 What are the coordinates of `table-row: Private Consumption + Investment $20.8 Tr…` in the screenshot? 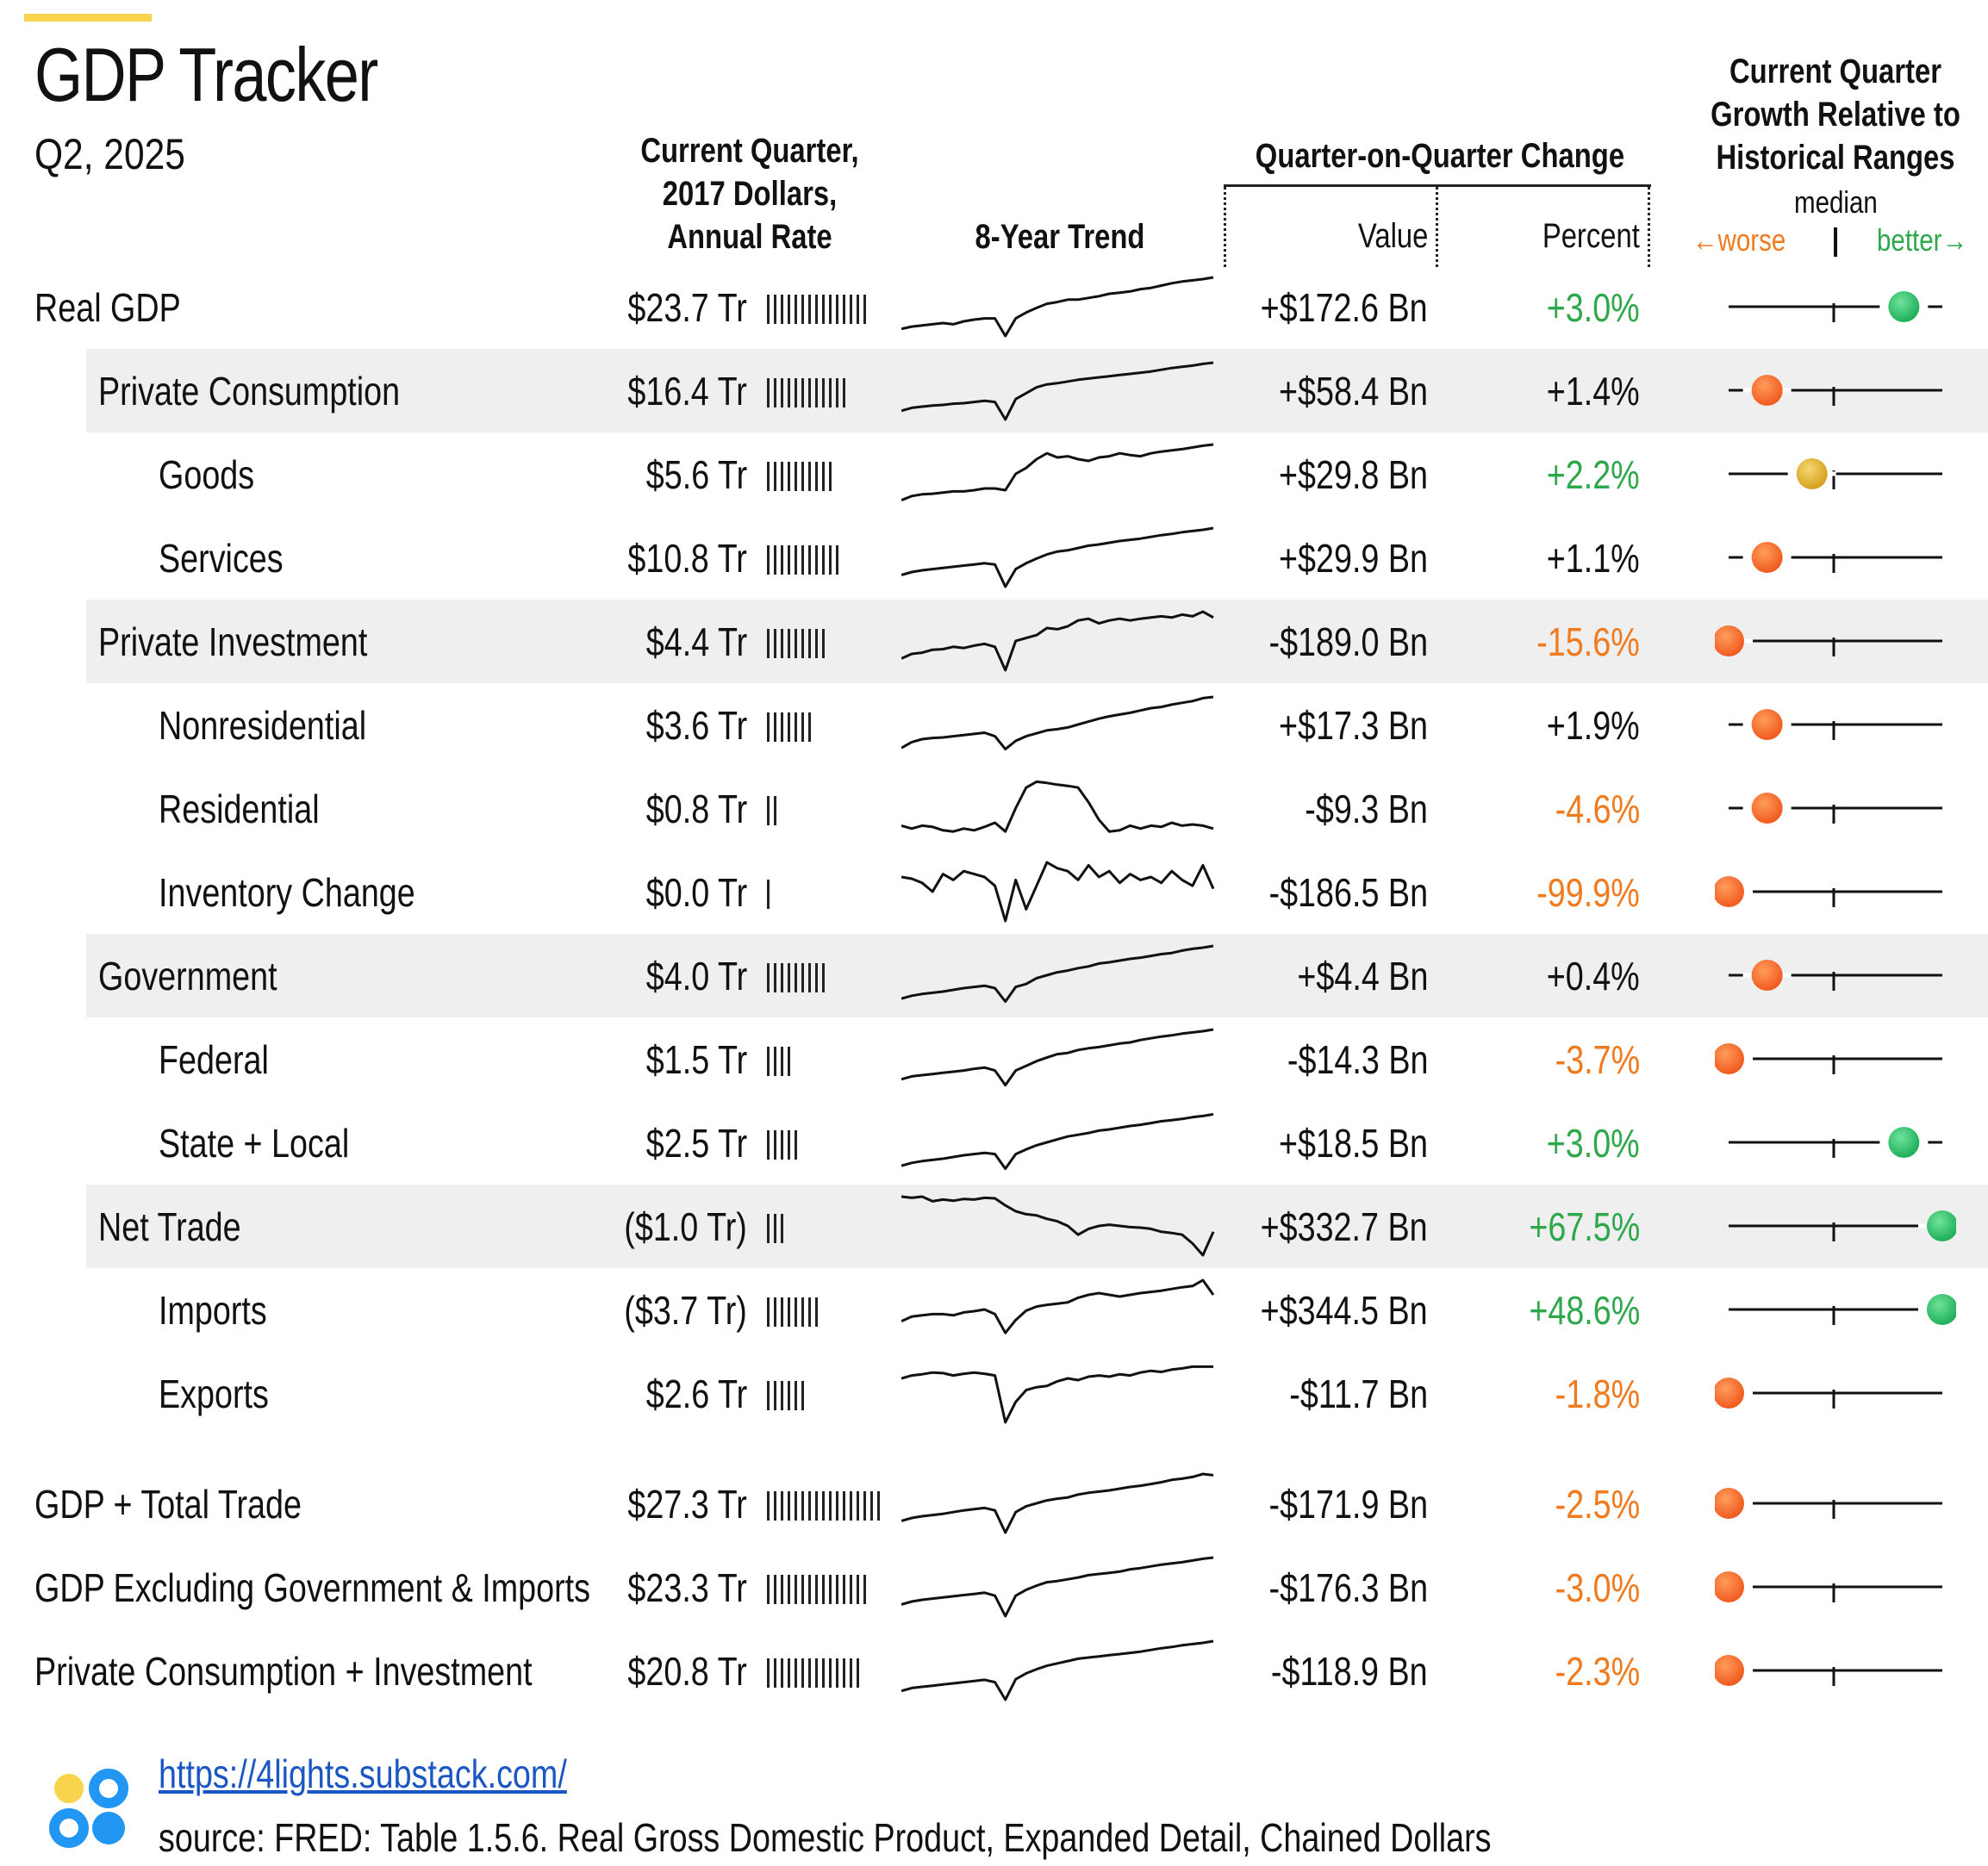 It's located at (994, 1671).